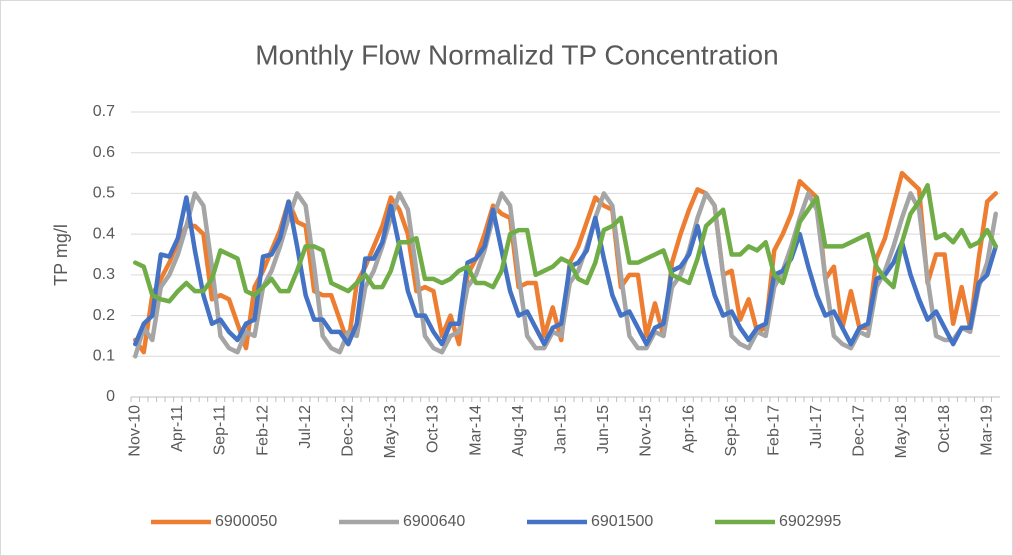 The image size is (1013, 556). What do you see at coordinates (859, 431) in the screenshot?
I see `x-tick-label: Dec-17` at bounding box center [859, 431].